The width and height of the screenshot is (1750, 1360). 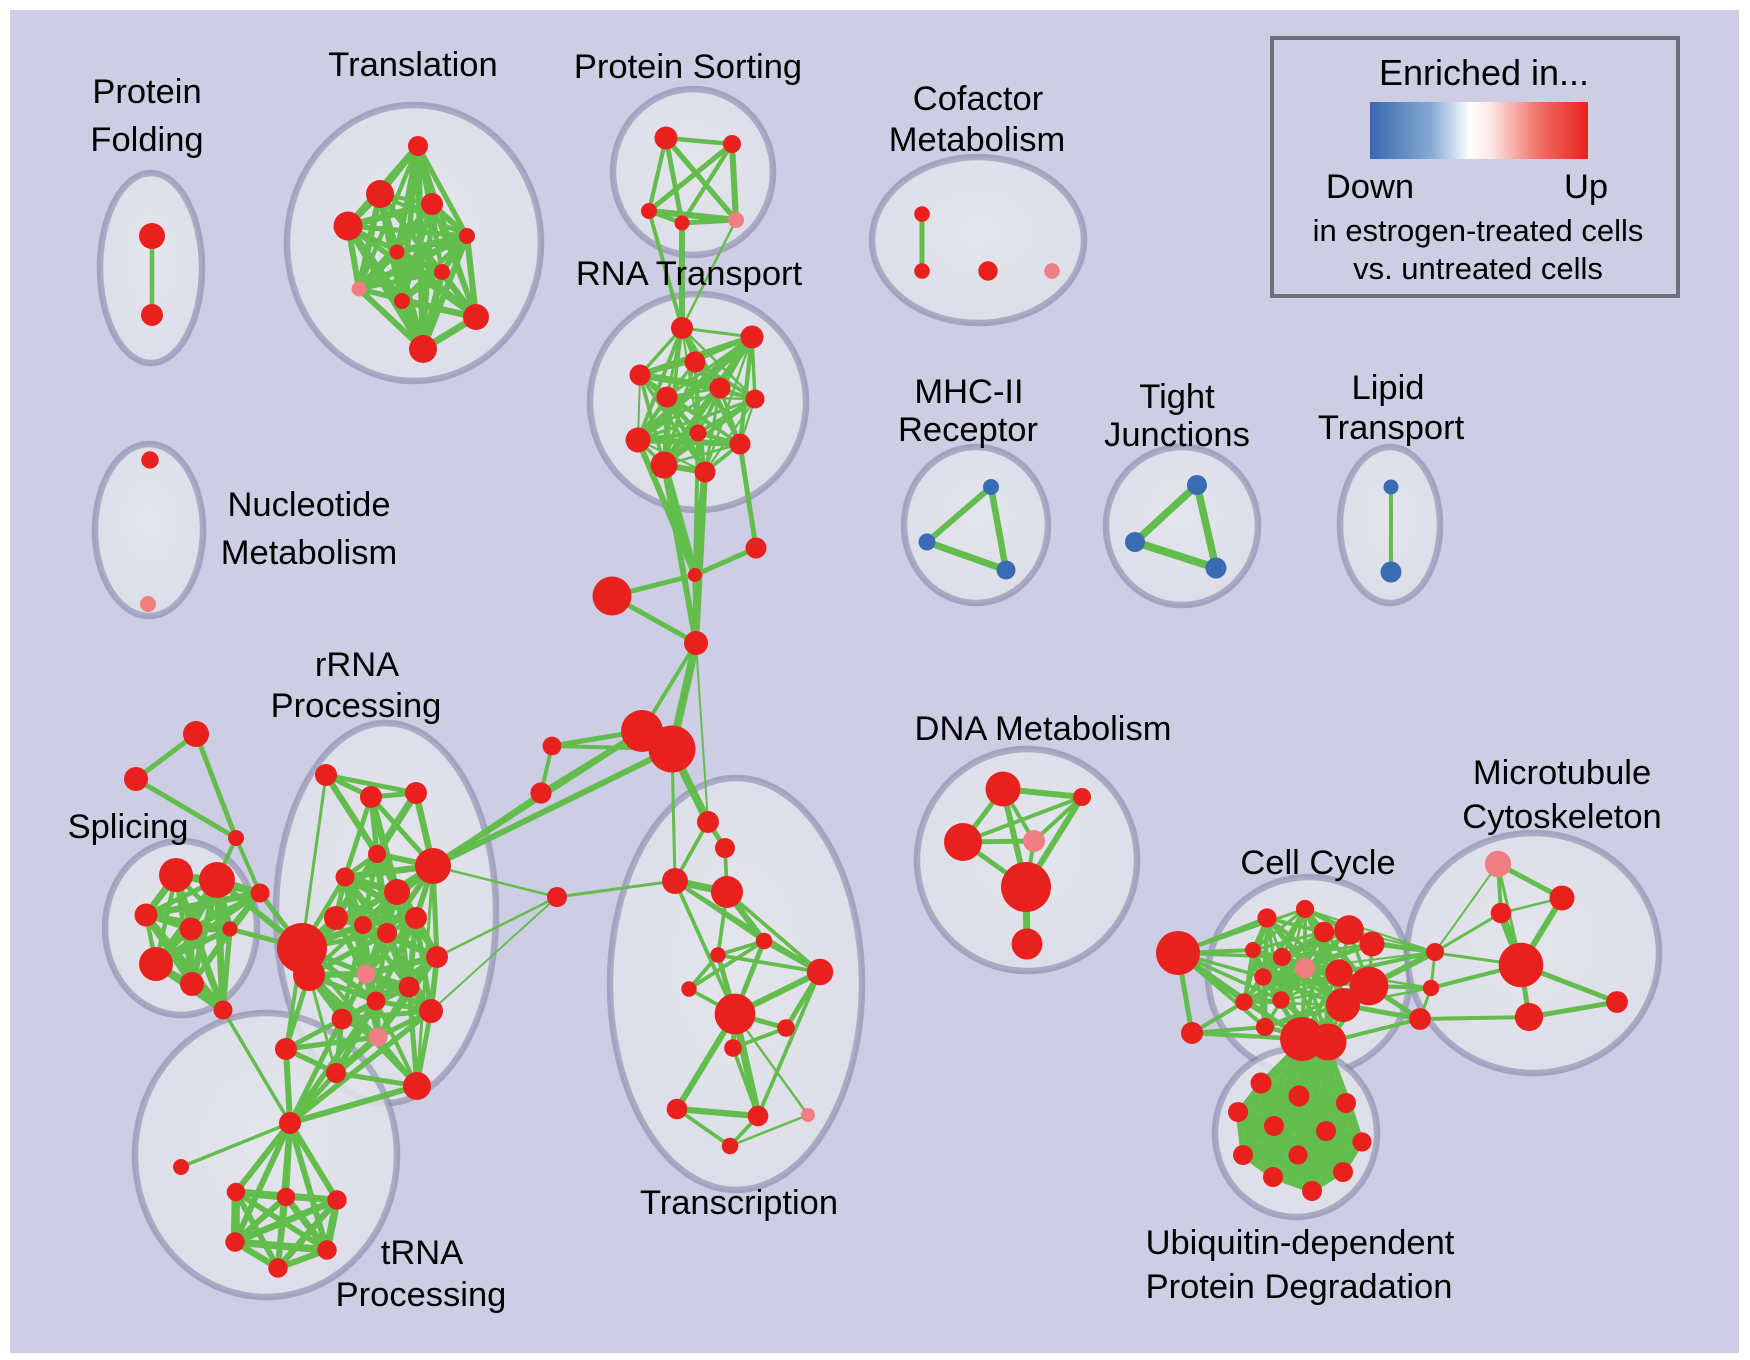 I want to click on svg-text: RNA Transport, so click(x=689, y=274).